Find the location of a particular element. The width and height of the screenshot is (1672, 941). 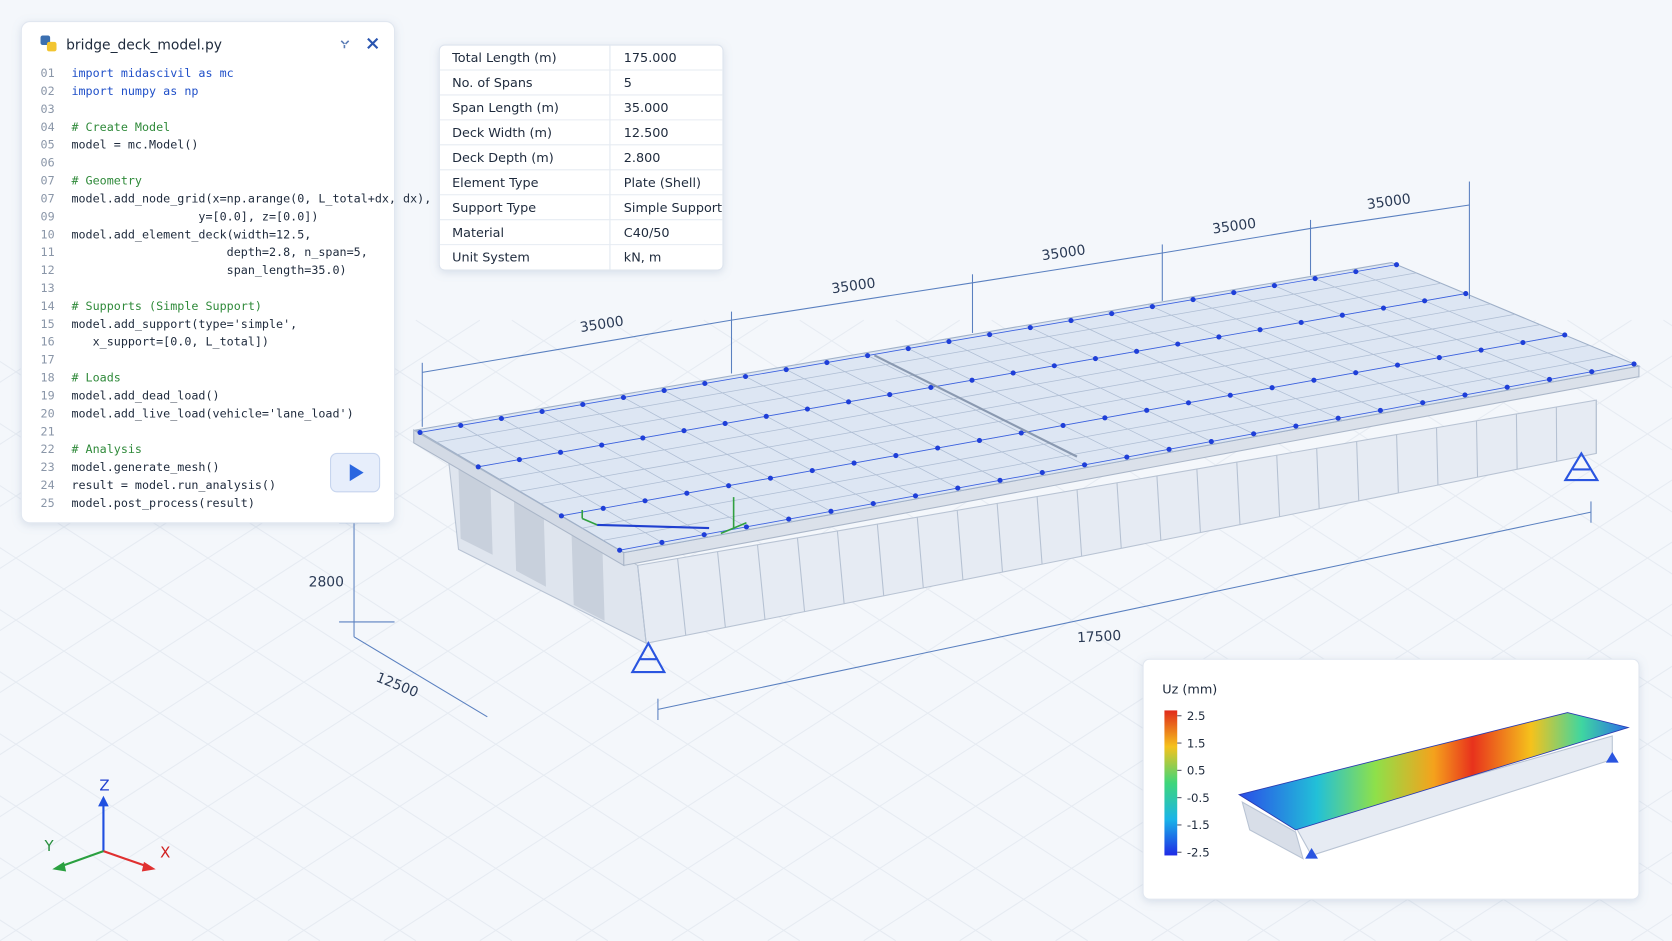

line-number: 03 is located at coordinates (48, 109).